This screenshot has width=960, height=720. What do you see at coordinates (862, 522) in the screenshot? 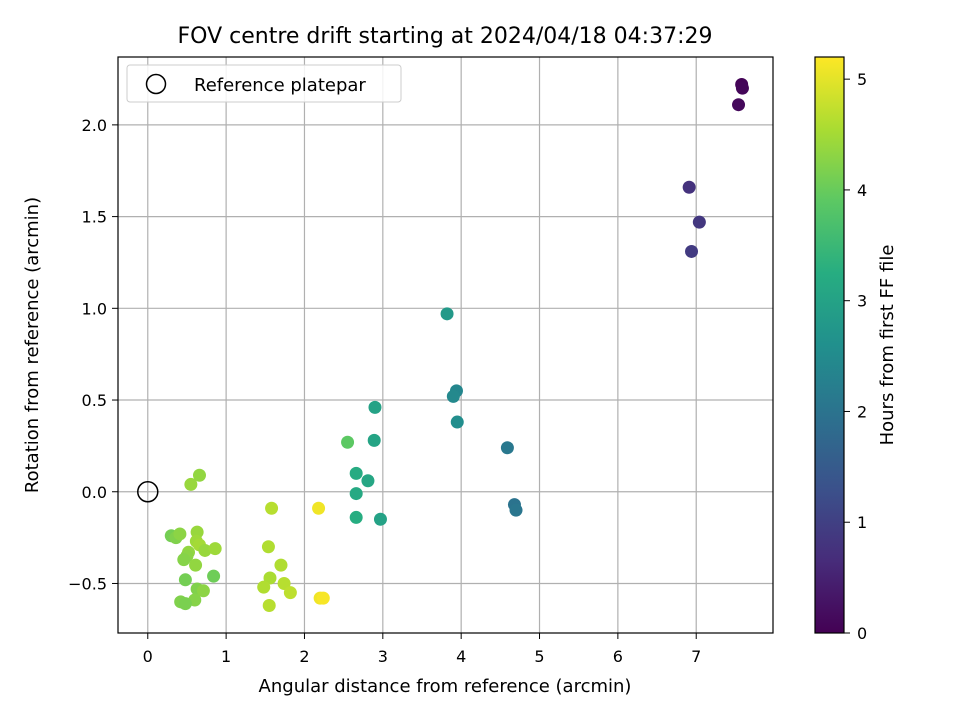
I see `colorbar-tick-label: 1` at bounding box center [862, 522].